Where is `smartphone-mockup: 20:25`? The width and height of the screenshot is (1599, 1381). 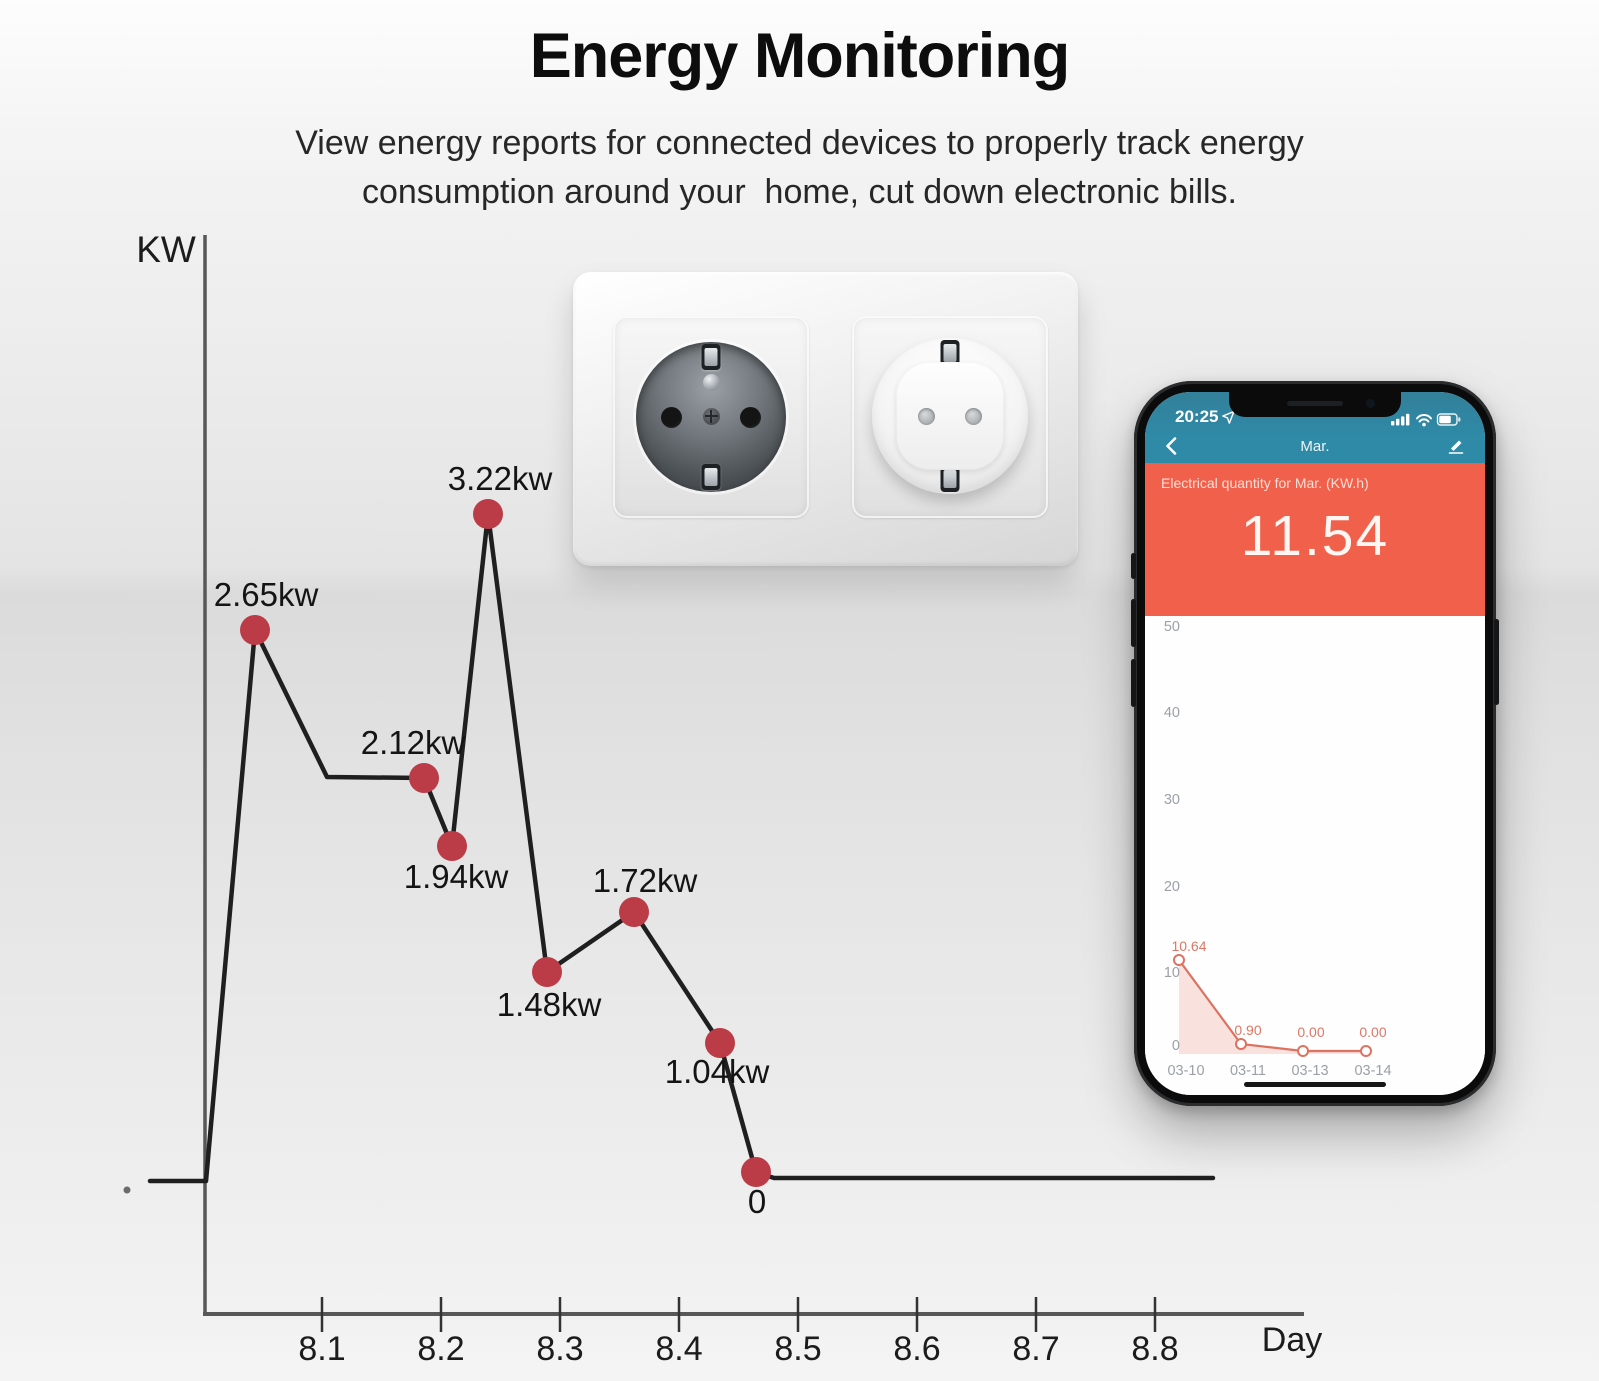 smartphone-mockup: 20:25 is located at coordinates (1315, 743).